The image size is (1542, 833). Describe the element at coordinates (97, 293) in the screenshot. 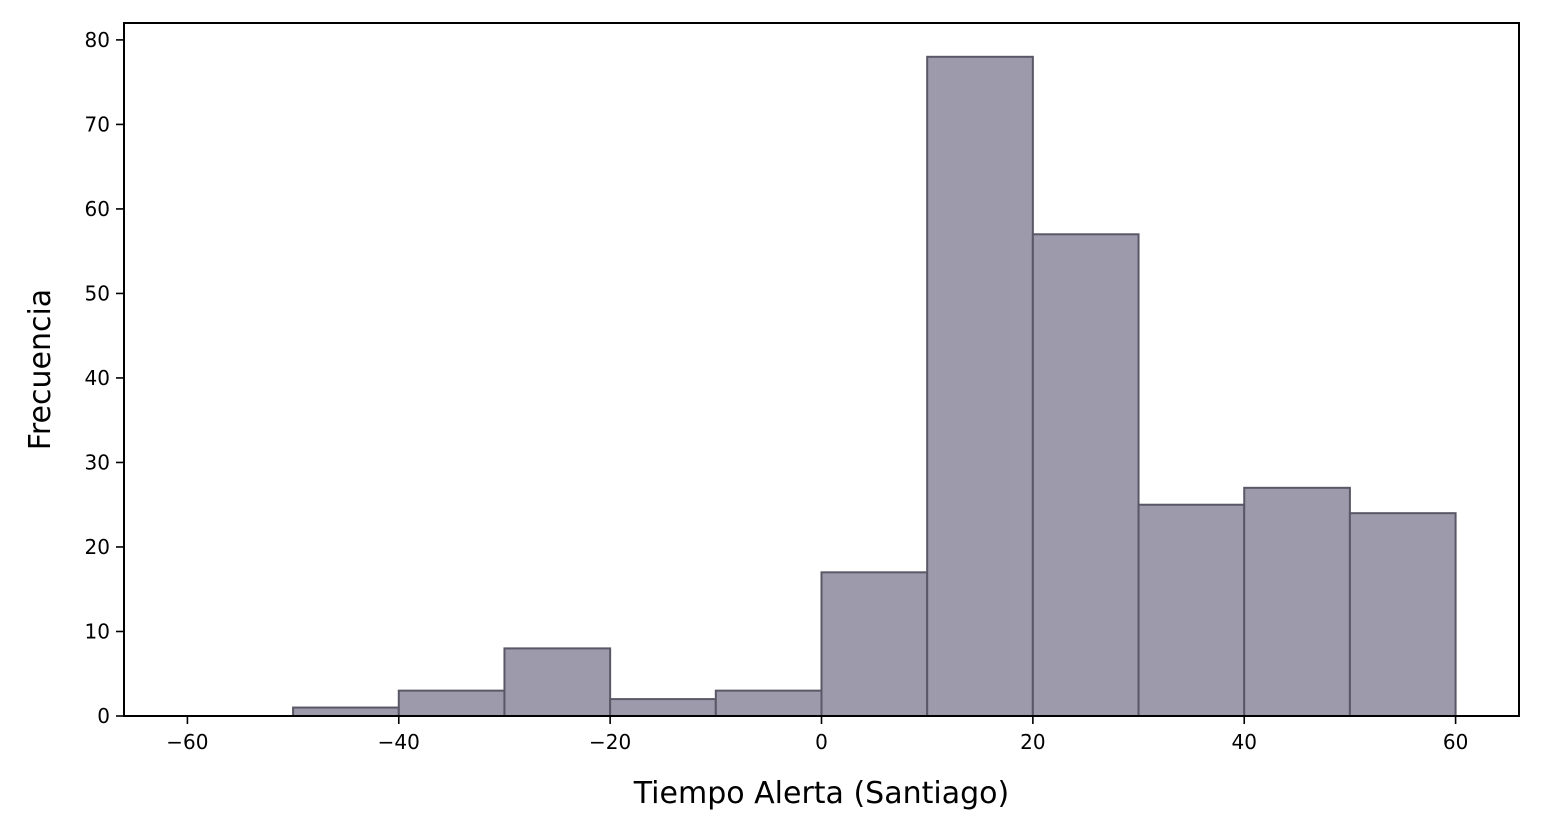

I see `y-tick-label: 50` at that location.